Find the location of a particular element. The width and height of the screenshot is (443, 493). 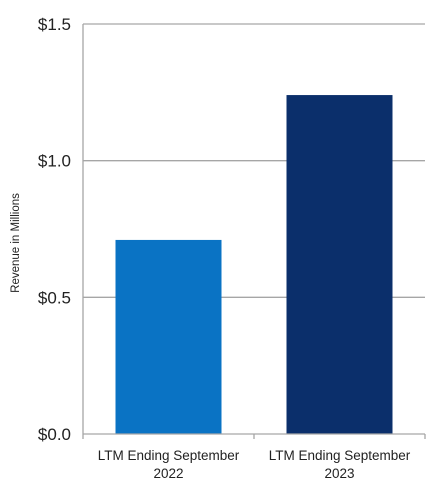

y-axis-title: Revenue in Millions is located at coordinates (16, 243).